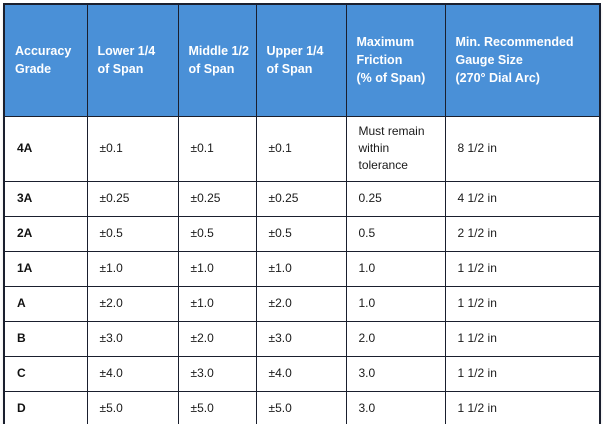 The height and width of the screenshot is (424, 603). I want to click on lower-quarter-cell: ±3.0, so click(132, 338).